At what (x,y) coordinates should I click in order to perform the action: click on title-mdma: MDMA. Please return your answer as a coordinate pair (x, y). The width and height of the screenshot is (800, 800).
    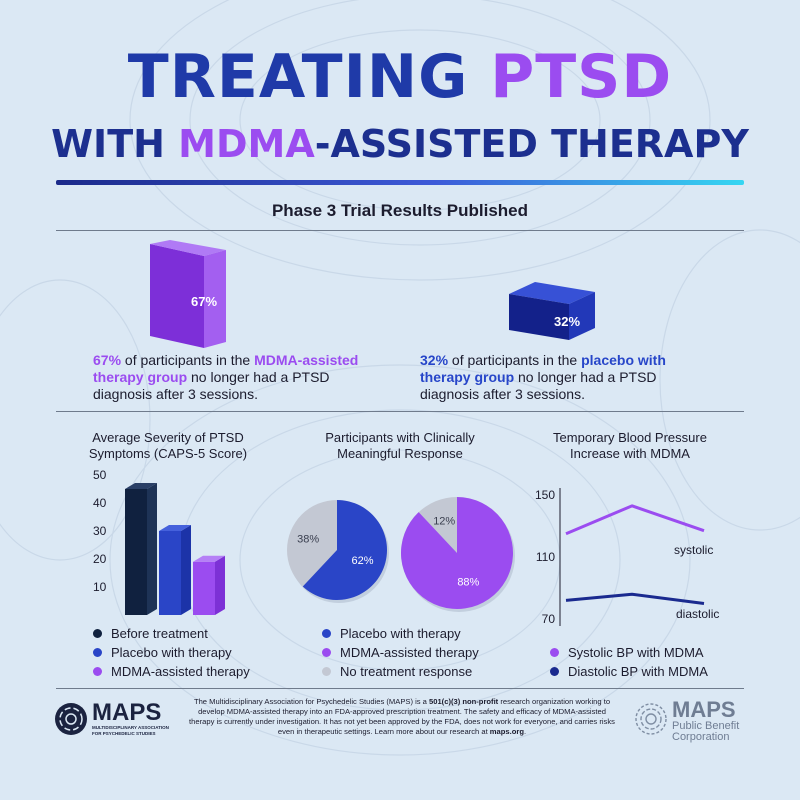
    Looking at the image, I should click on (246, 144).